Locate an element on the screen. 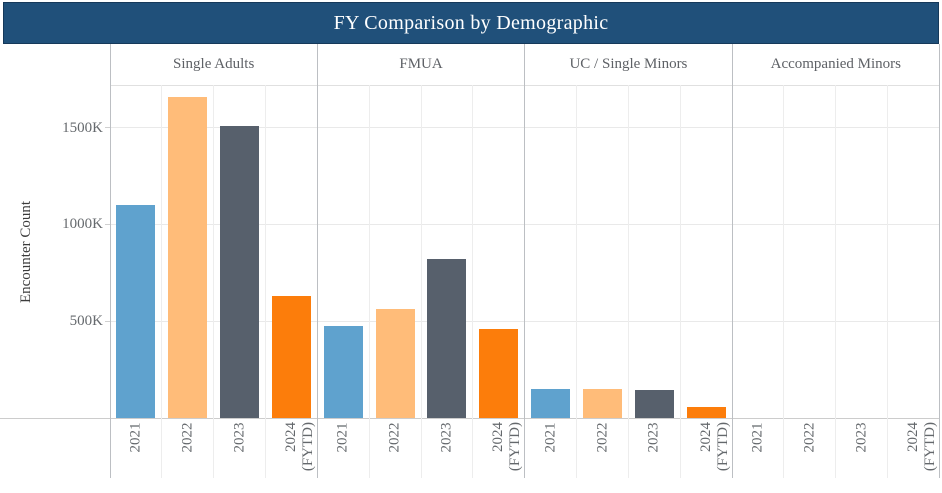 The height and width of the screenshot is (493, 942). panel-header-accompanied-minors: Accompanied Minors is located at coordinates (835, 64).